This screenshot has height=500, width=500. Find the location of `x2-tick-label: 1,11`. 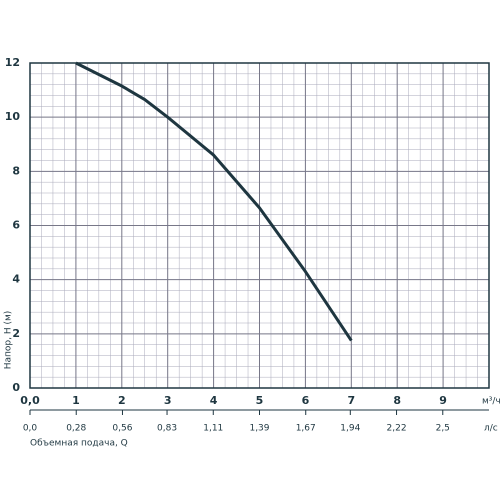

x2-tick-label: 1,11 is located at coordinates (213, 429).